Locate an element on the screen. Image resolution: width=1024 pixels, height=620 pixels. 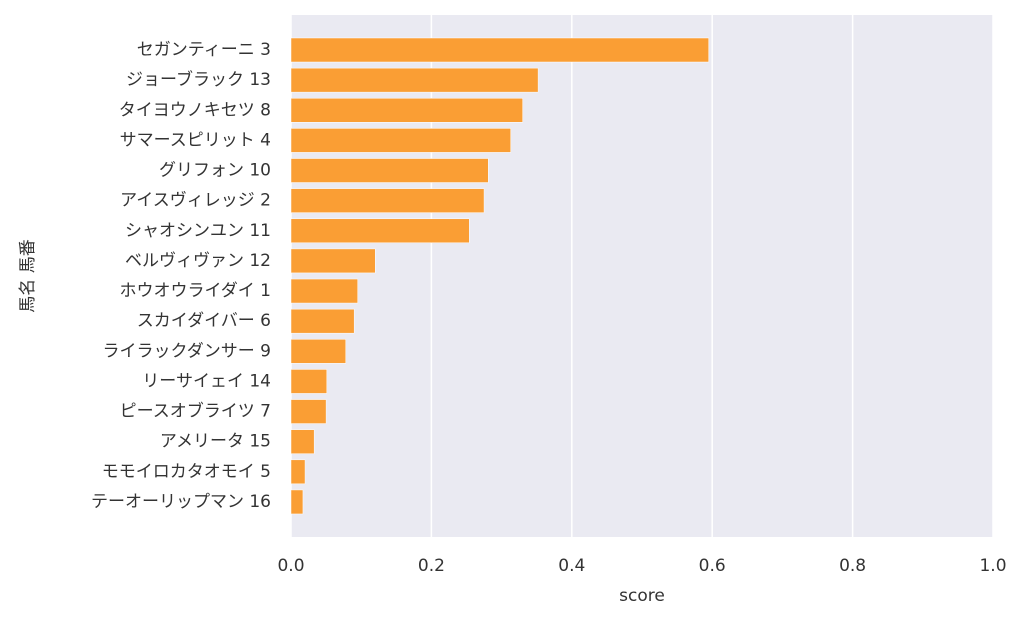
y-tick-label: ピースオブライツ 7 is located at coordinates (195, 411).